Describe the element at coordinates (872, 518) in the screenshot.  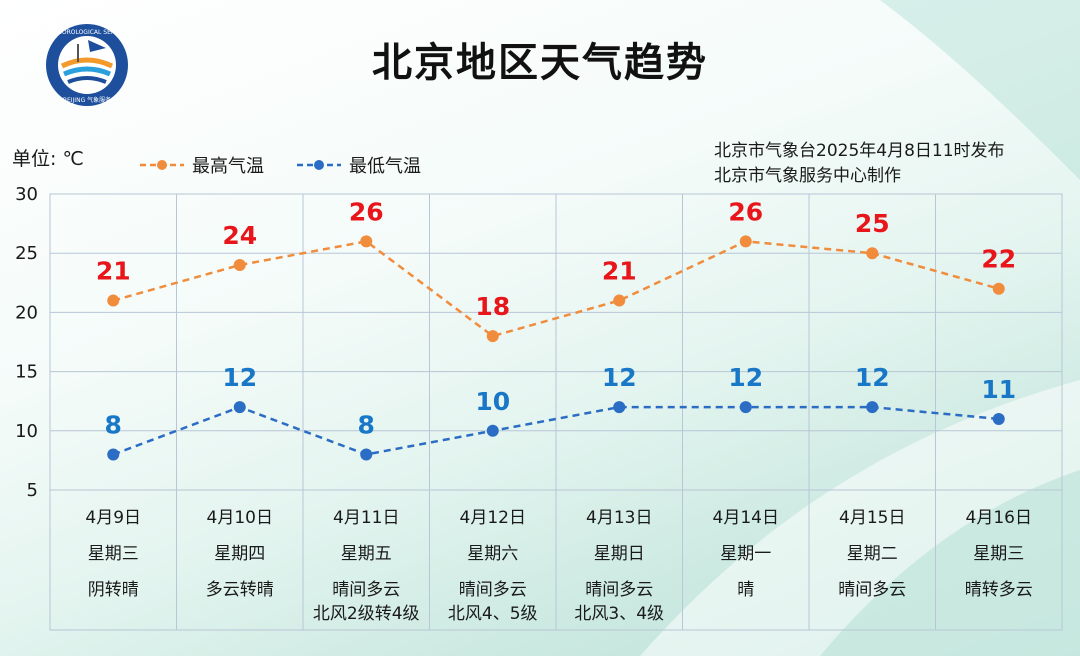
I see `date-label: 4月15日` at that location.